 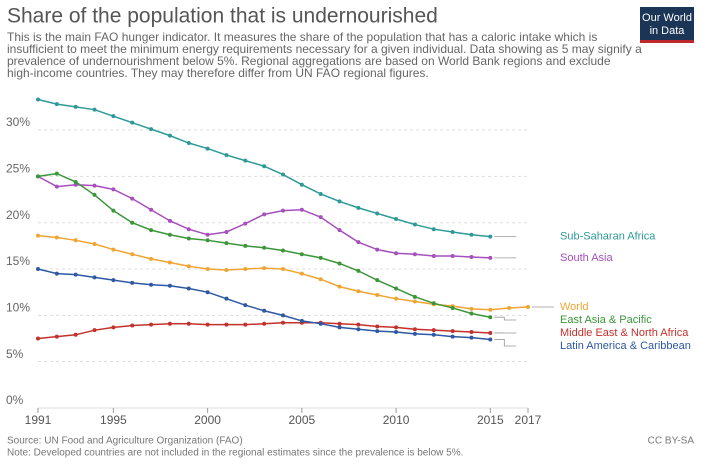 I want to click on x-tick-label: 2010, so click(x=396, y=420).